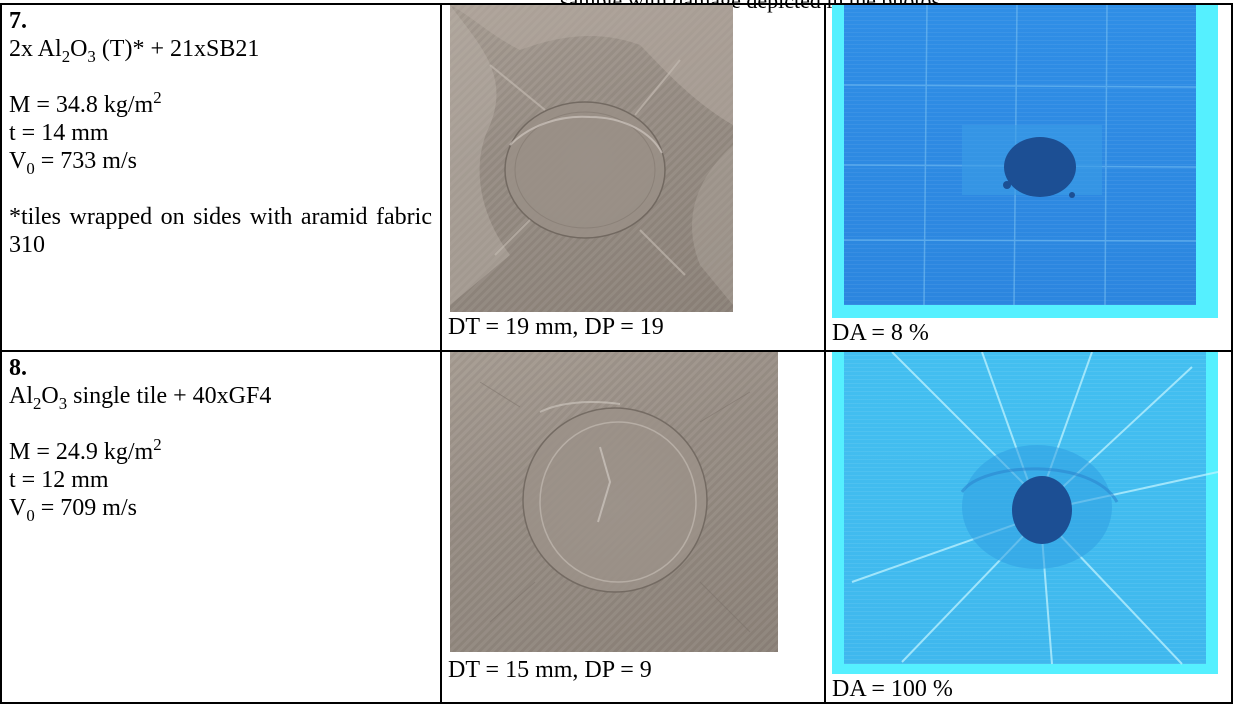 The image size is (1233, 706). I want to click on sample-configuration: Al2O3 single tile + 40xGF4, so click(140, 398).